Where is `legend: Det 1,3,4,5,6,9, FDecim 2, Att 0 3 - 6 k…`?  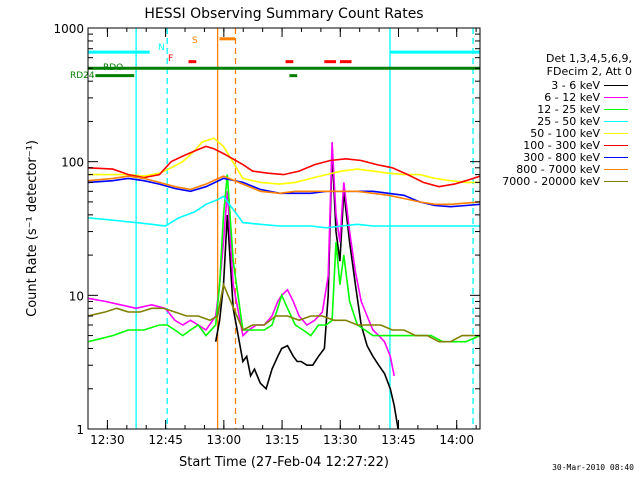 legend: Det 1,3,4,5,6,9, FDecim 2, Att 0 3 - 6 k… is located at coordinates (557, 120).